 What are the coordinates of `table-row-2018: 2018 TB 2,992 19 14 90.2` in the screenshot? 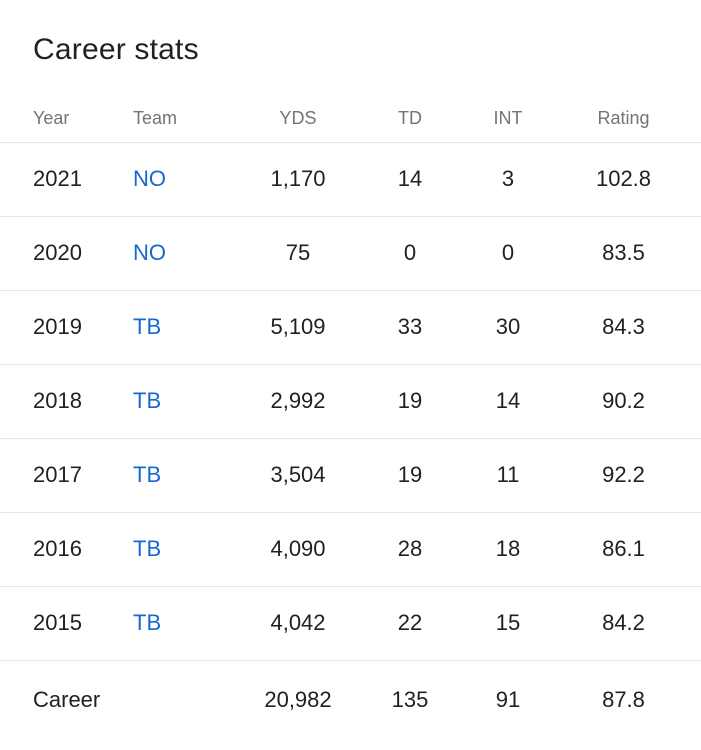 It's located at (350, 401).